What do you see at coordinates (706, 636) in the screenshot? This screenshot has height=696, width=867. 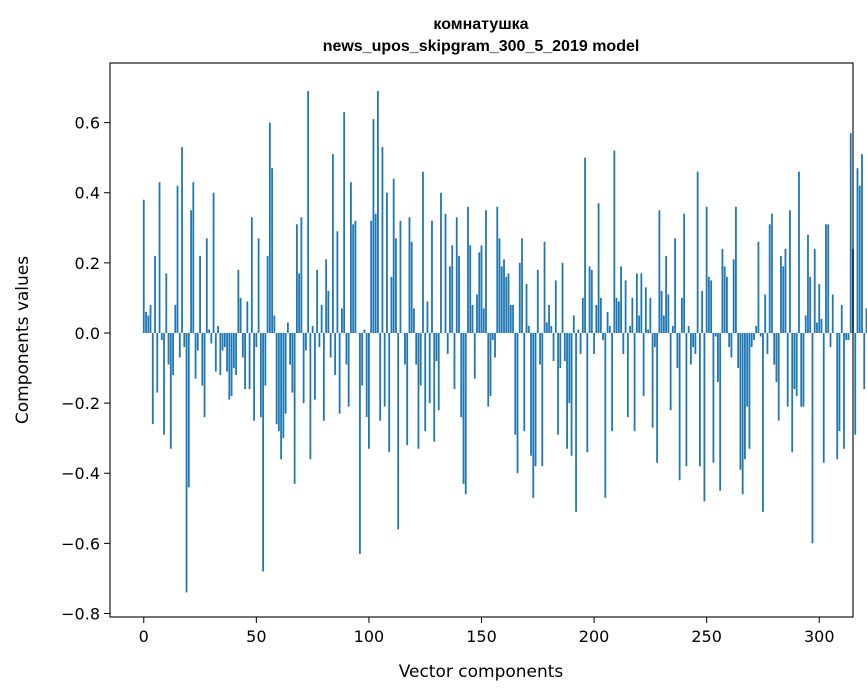 I see `x-tick-label: 250` at bounding box center [706, 636].